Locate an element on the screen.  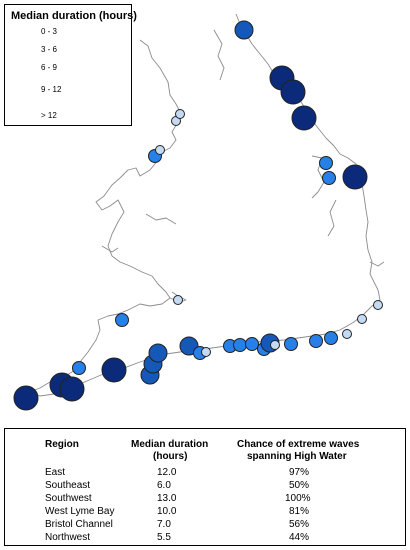
row-chance: 44% is located at coordinates (299, 537).